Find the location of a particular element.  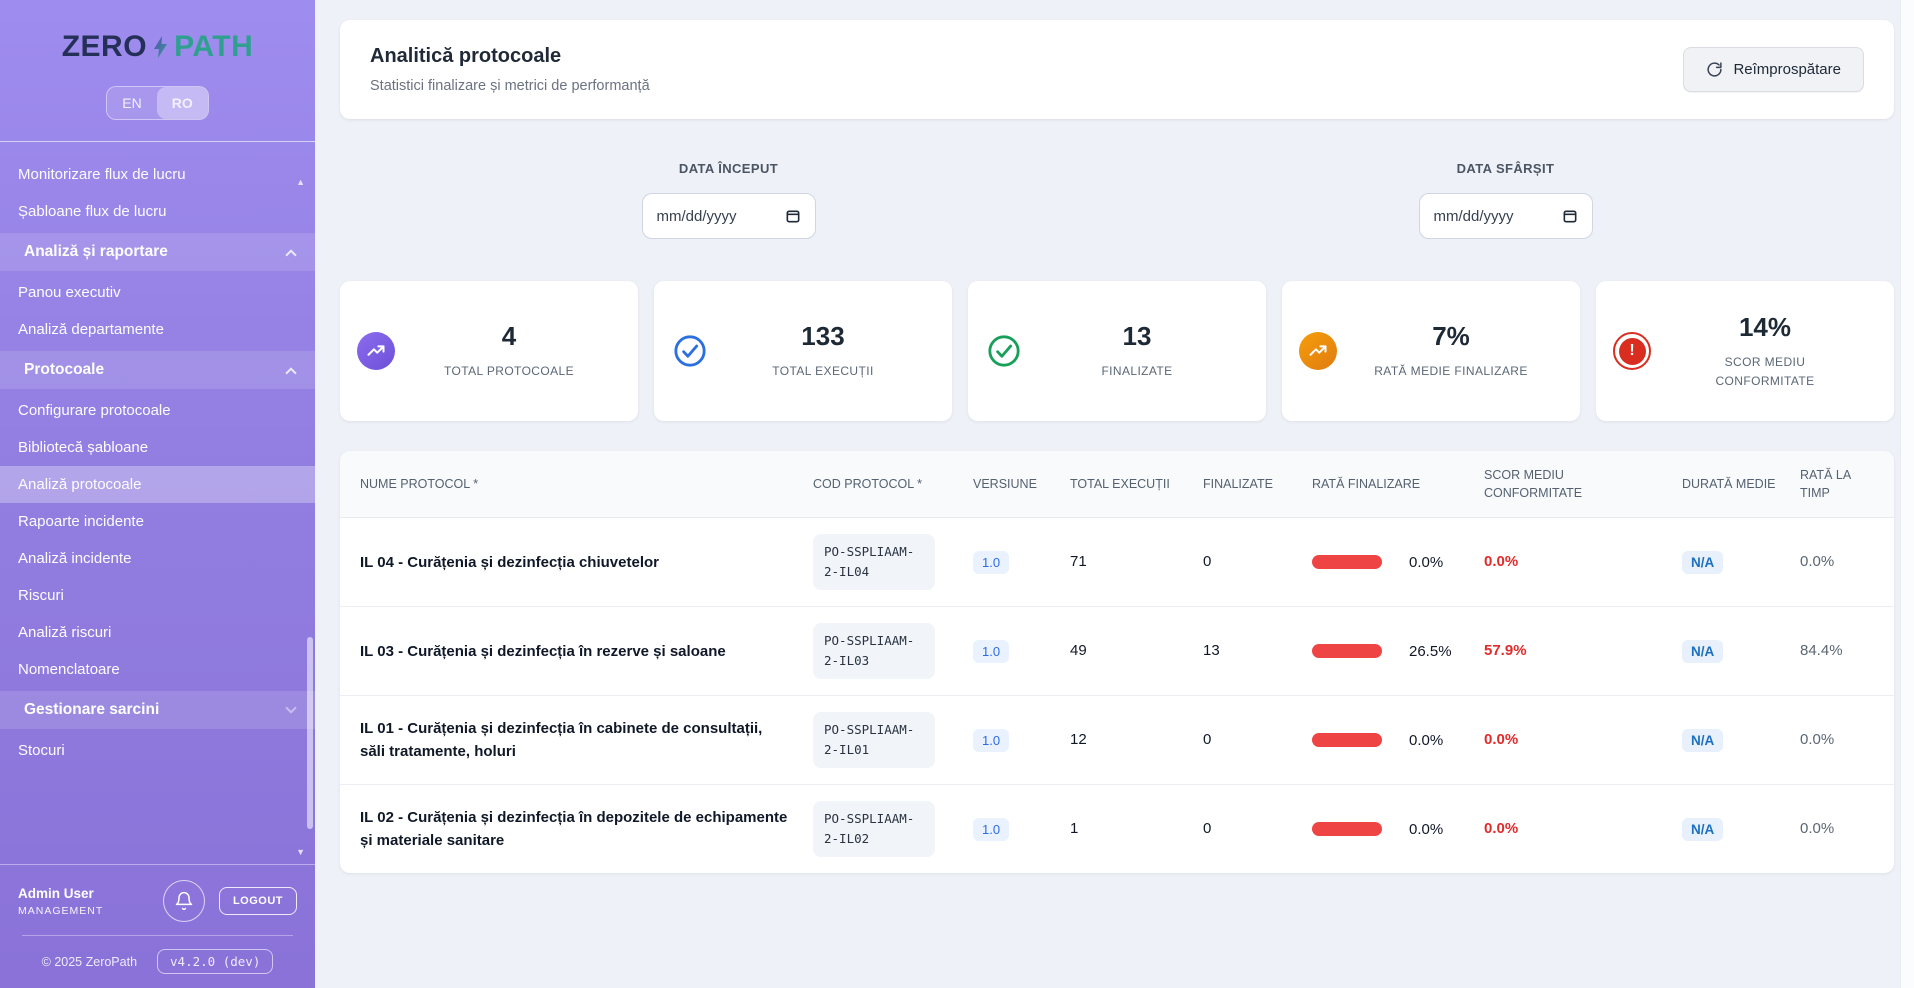

sidebar-item-configurare-protocoale: Configurare protocoale is located at coordinates (157, 410).